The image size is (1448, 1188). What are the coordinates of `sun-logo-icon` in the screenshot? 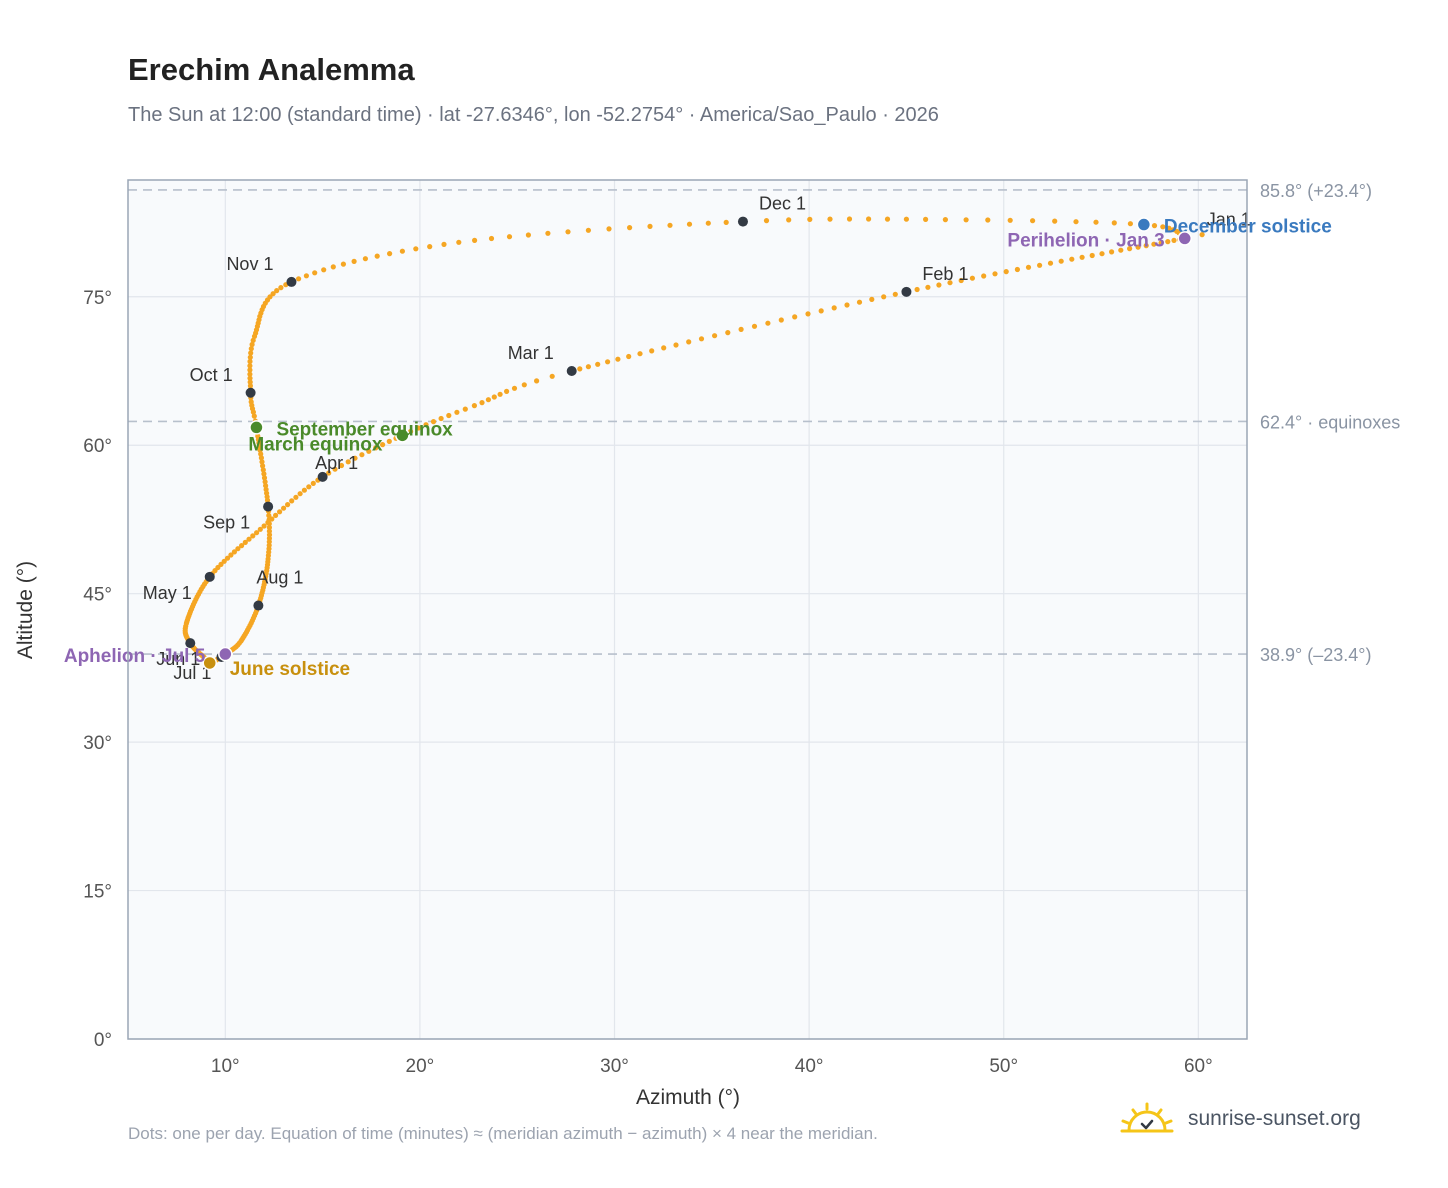 It's located at (1147, 1117).